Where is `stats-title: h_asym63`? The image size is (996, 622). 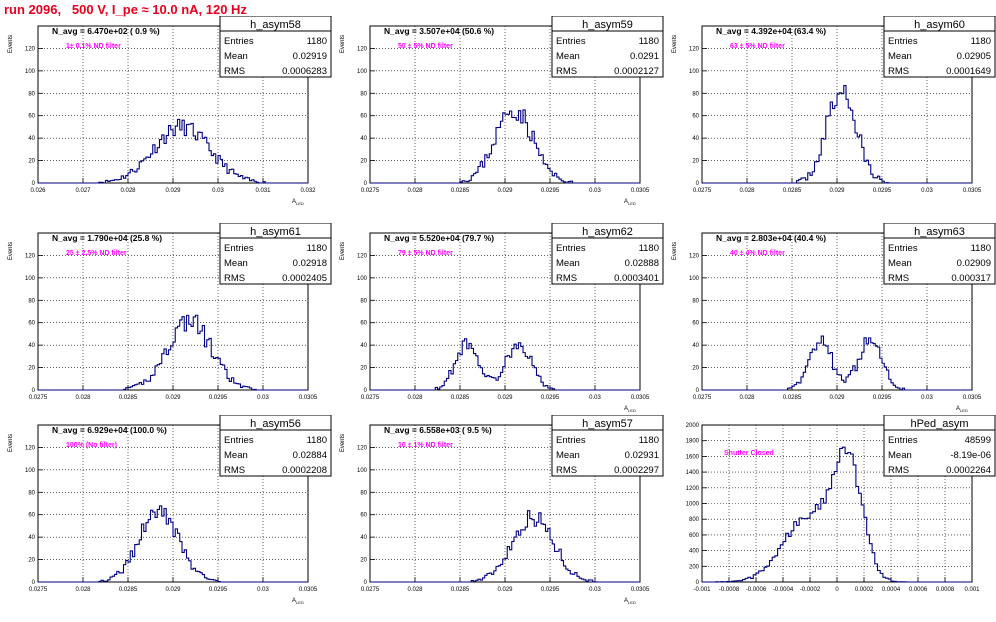
stats-title: h_asym63 is located at coordinates (939, 232).